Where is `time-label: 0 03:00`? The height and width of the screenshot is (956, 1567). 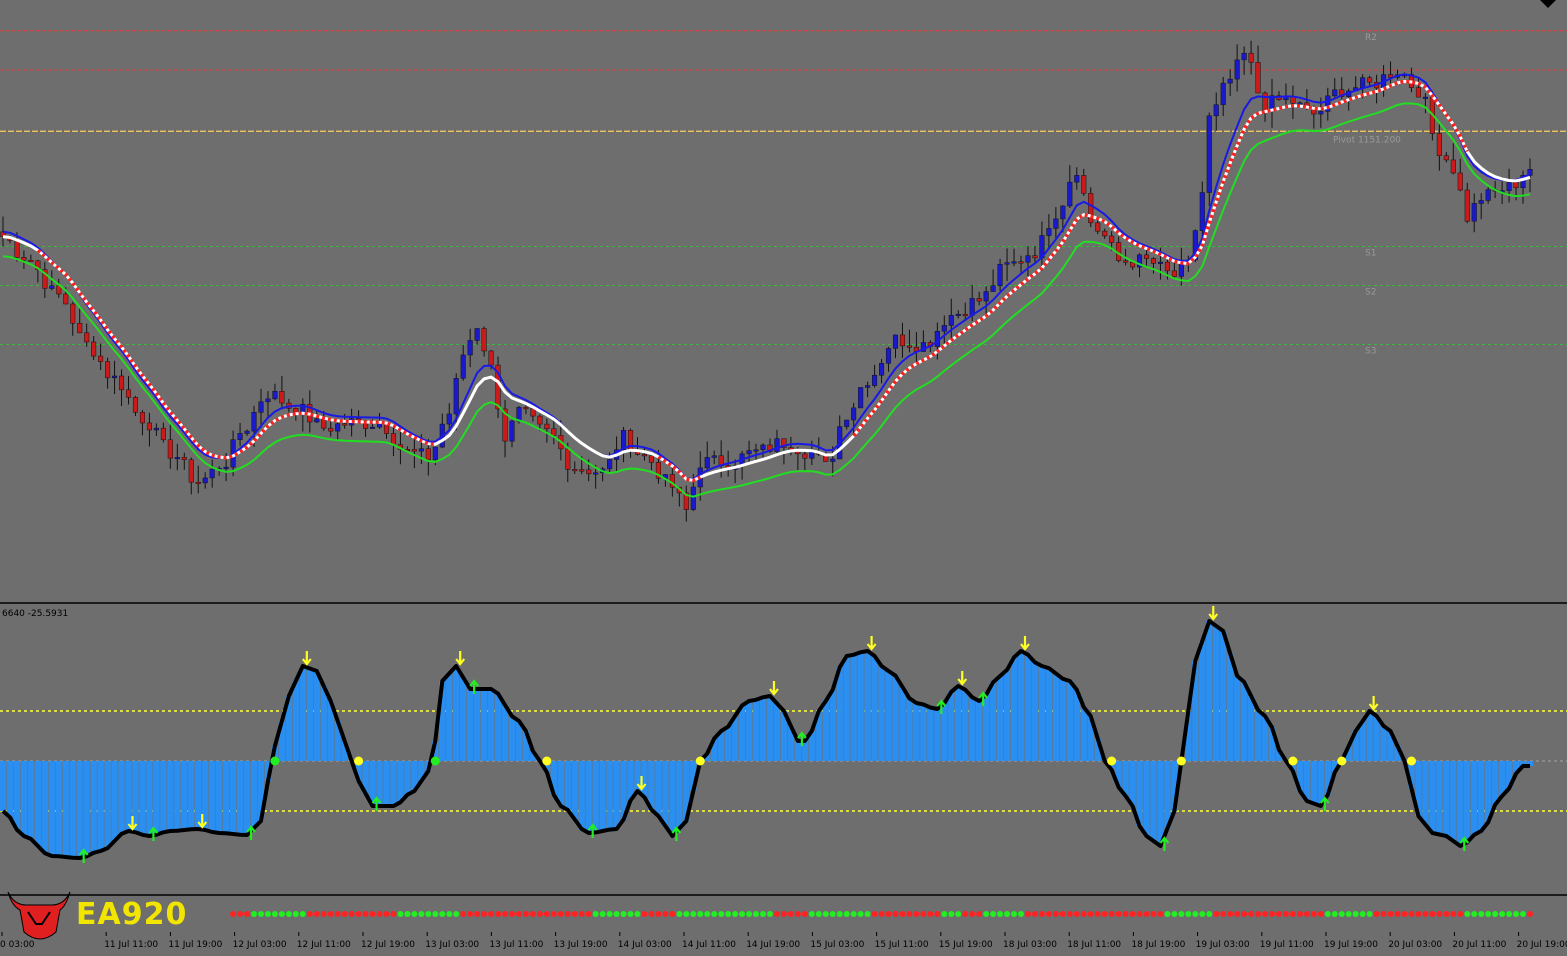
time-label: 0 03:00 is located at coordinates (17, 945).